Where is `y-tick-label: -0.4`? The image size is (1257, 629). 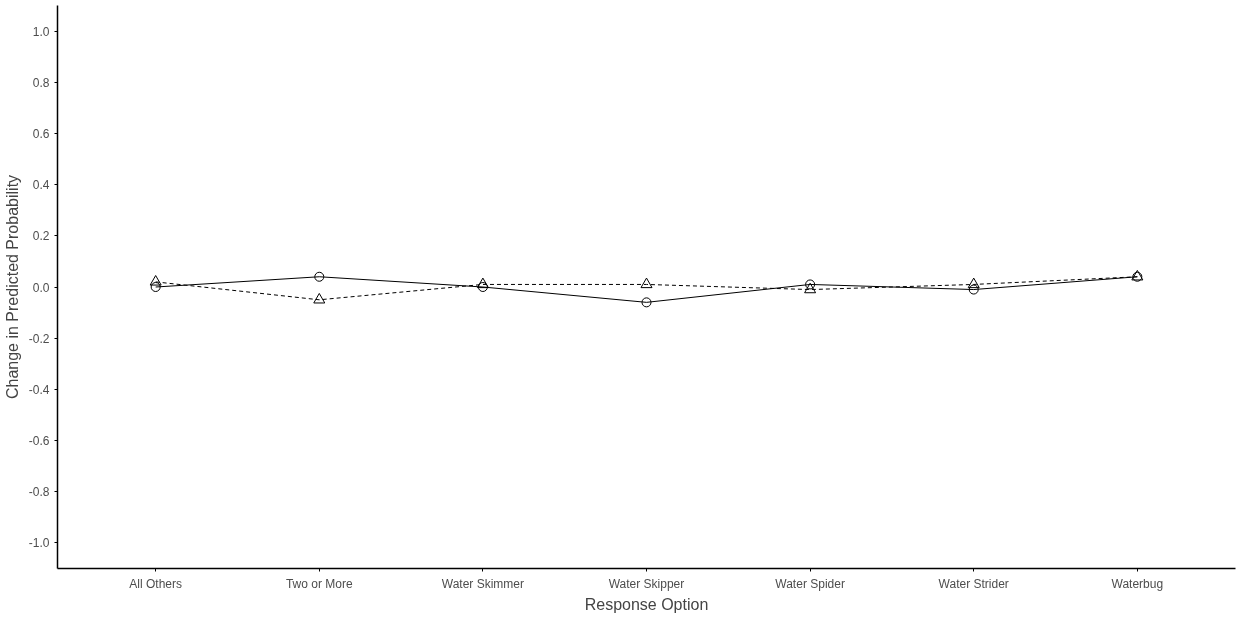 y-tick-label: -0.4 is located at coordinates (39, 389).